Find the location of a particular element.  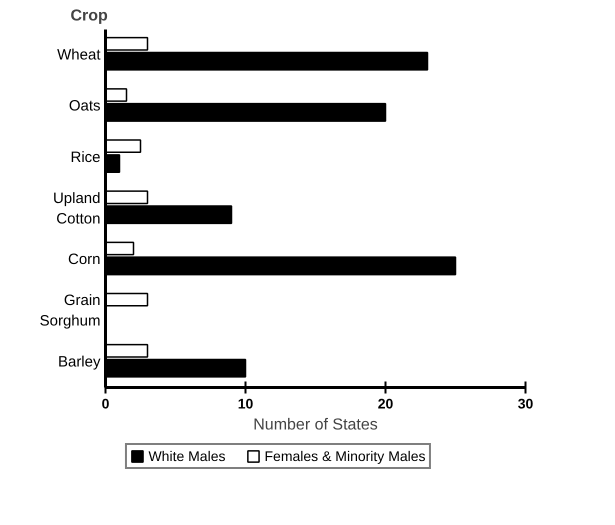

x-tick-label: 10 is located at coordinates (246, 404).